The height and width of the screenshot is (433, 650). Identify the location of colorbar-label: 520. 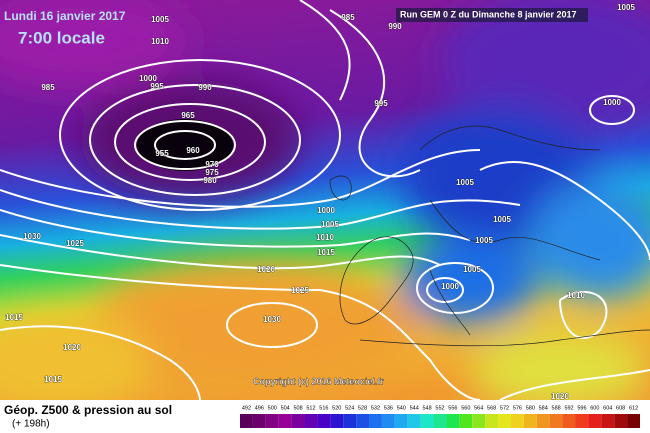
(336, 408).